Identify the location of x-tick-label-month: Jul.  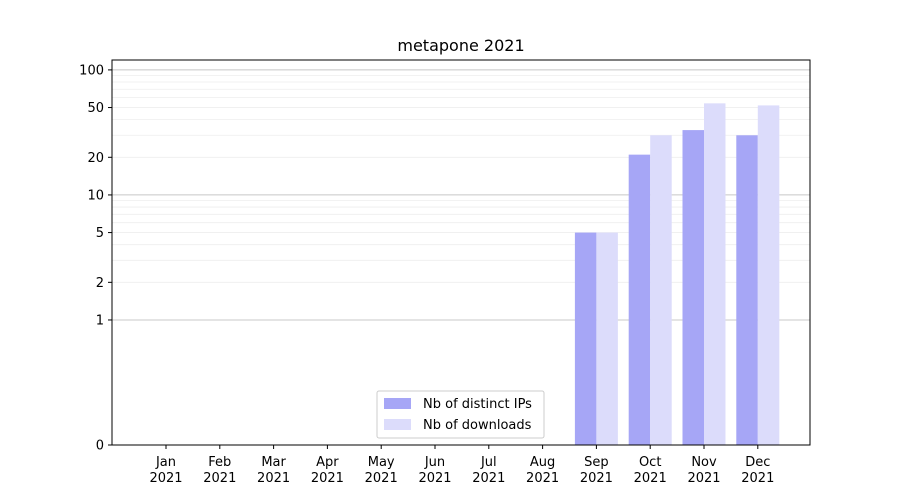
(488, 462).